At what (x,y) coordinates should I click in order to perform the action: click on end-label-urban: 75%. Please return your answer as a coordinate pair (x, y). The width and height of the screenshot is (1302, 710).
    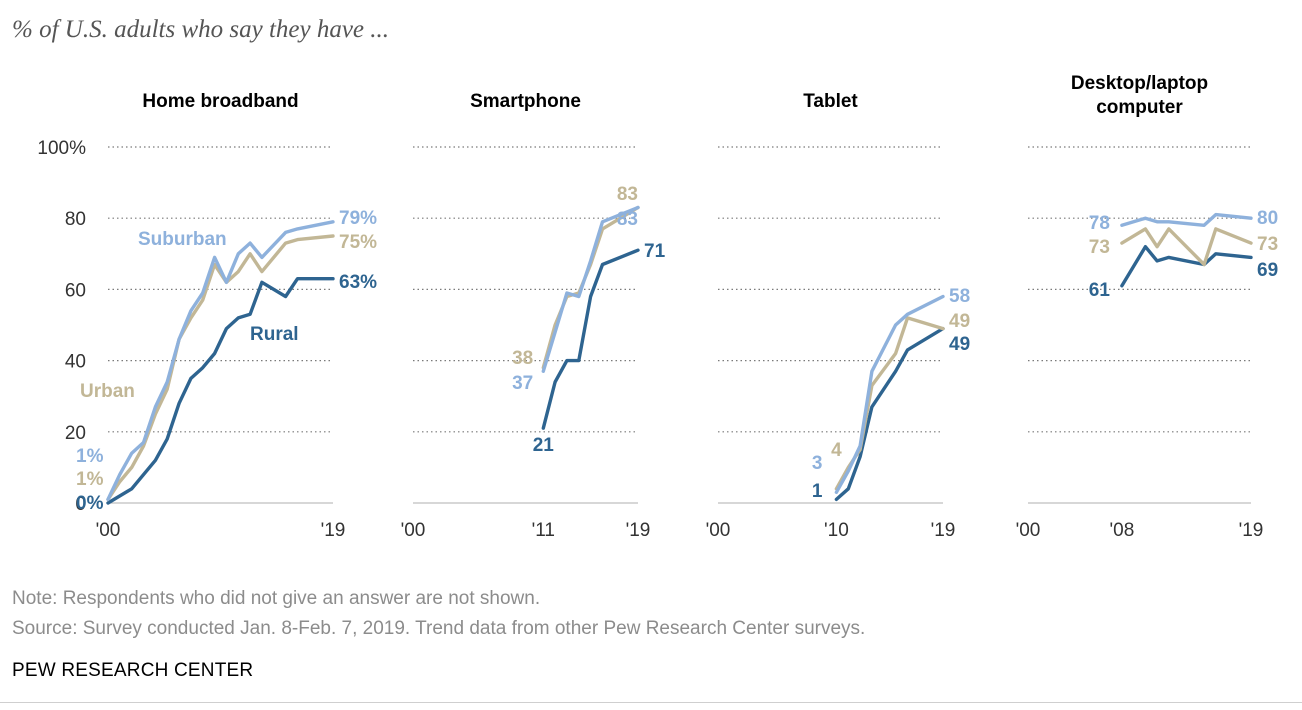
    Looking at the image, I should click on (358, 242).